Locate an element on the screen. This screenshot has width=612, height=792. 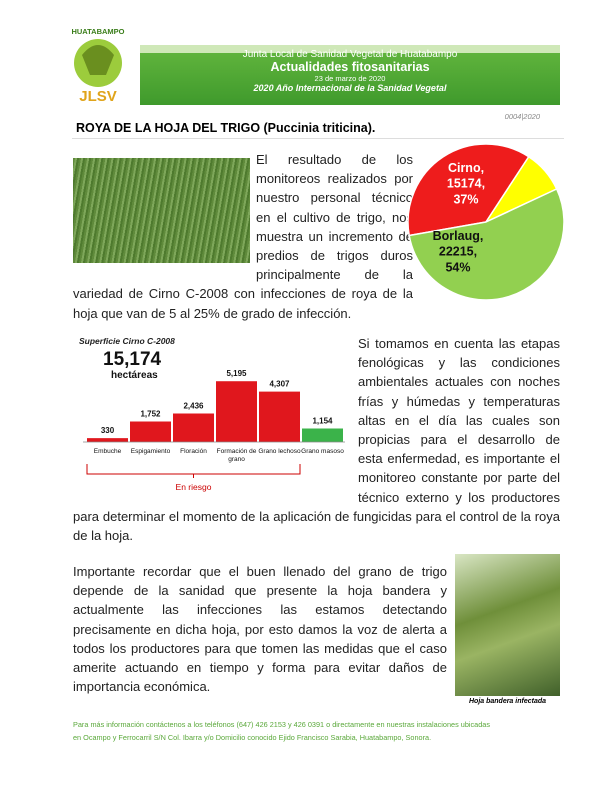
logo-leaf is located at coordinates (98, 60).